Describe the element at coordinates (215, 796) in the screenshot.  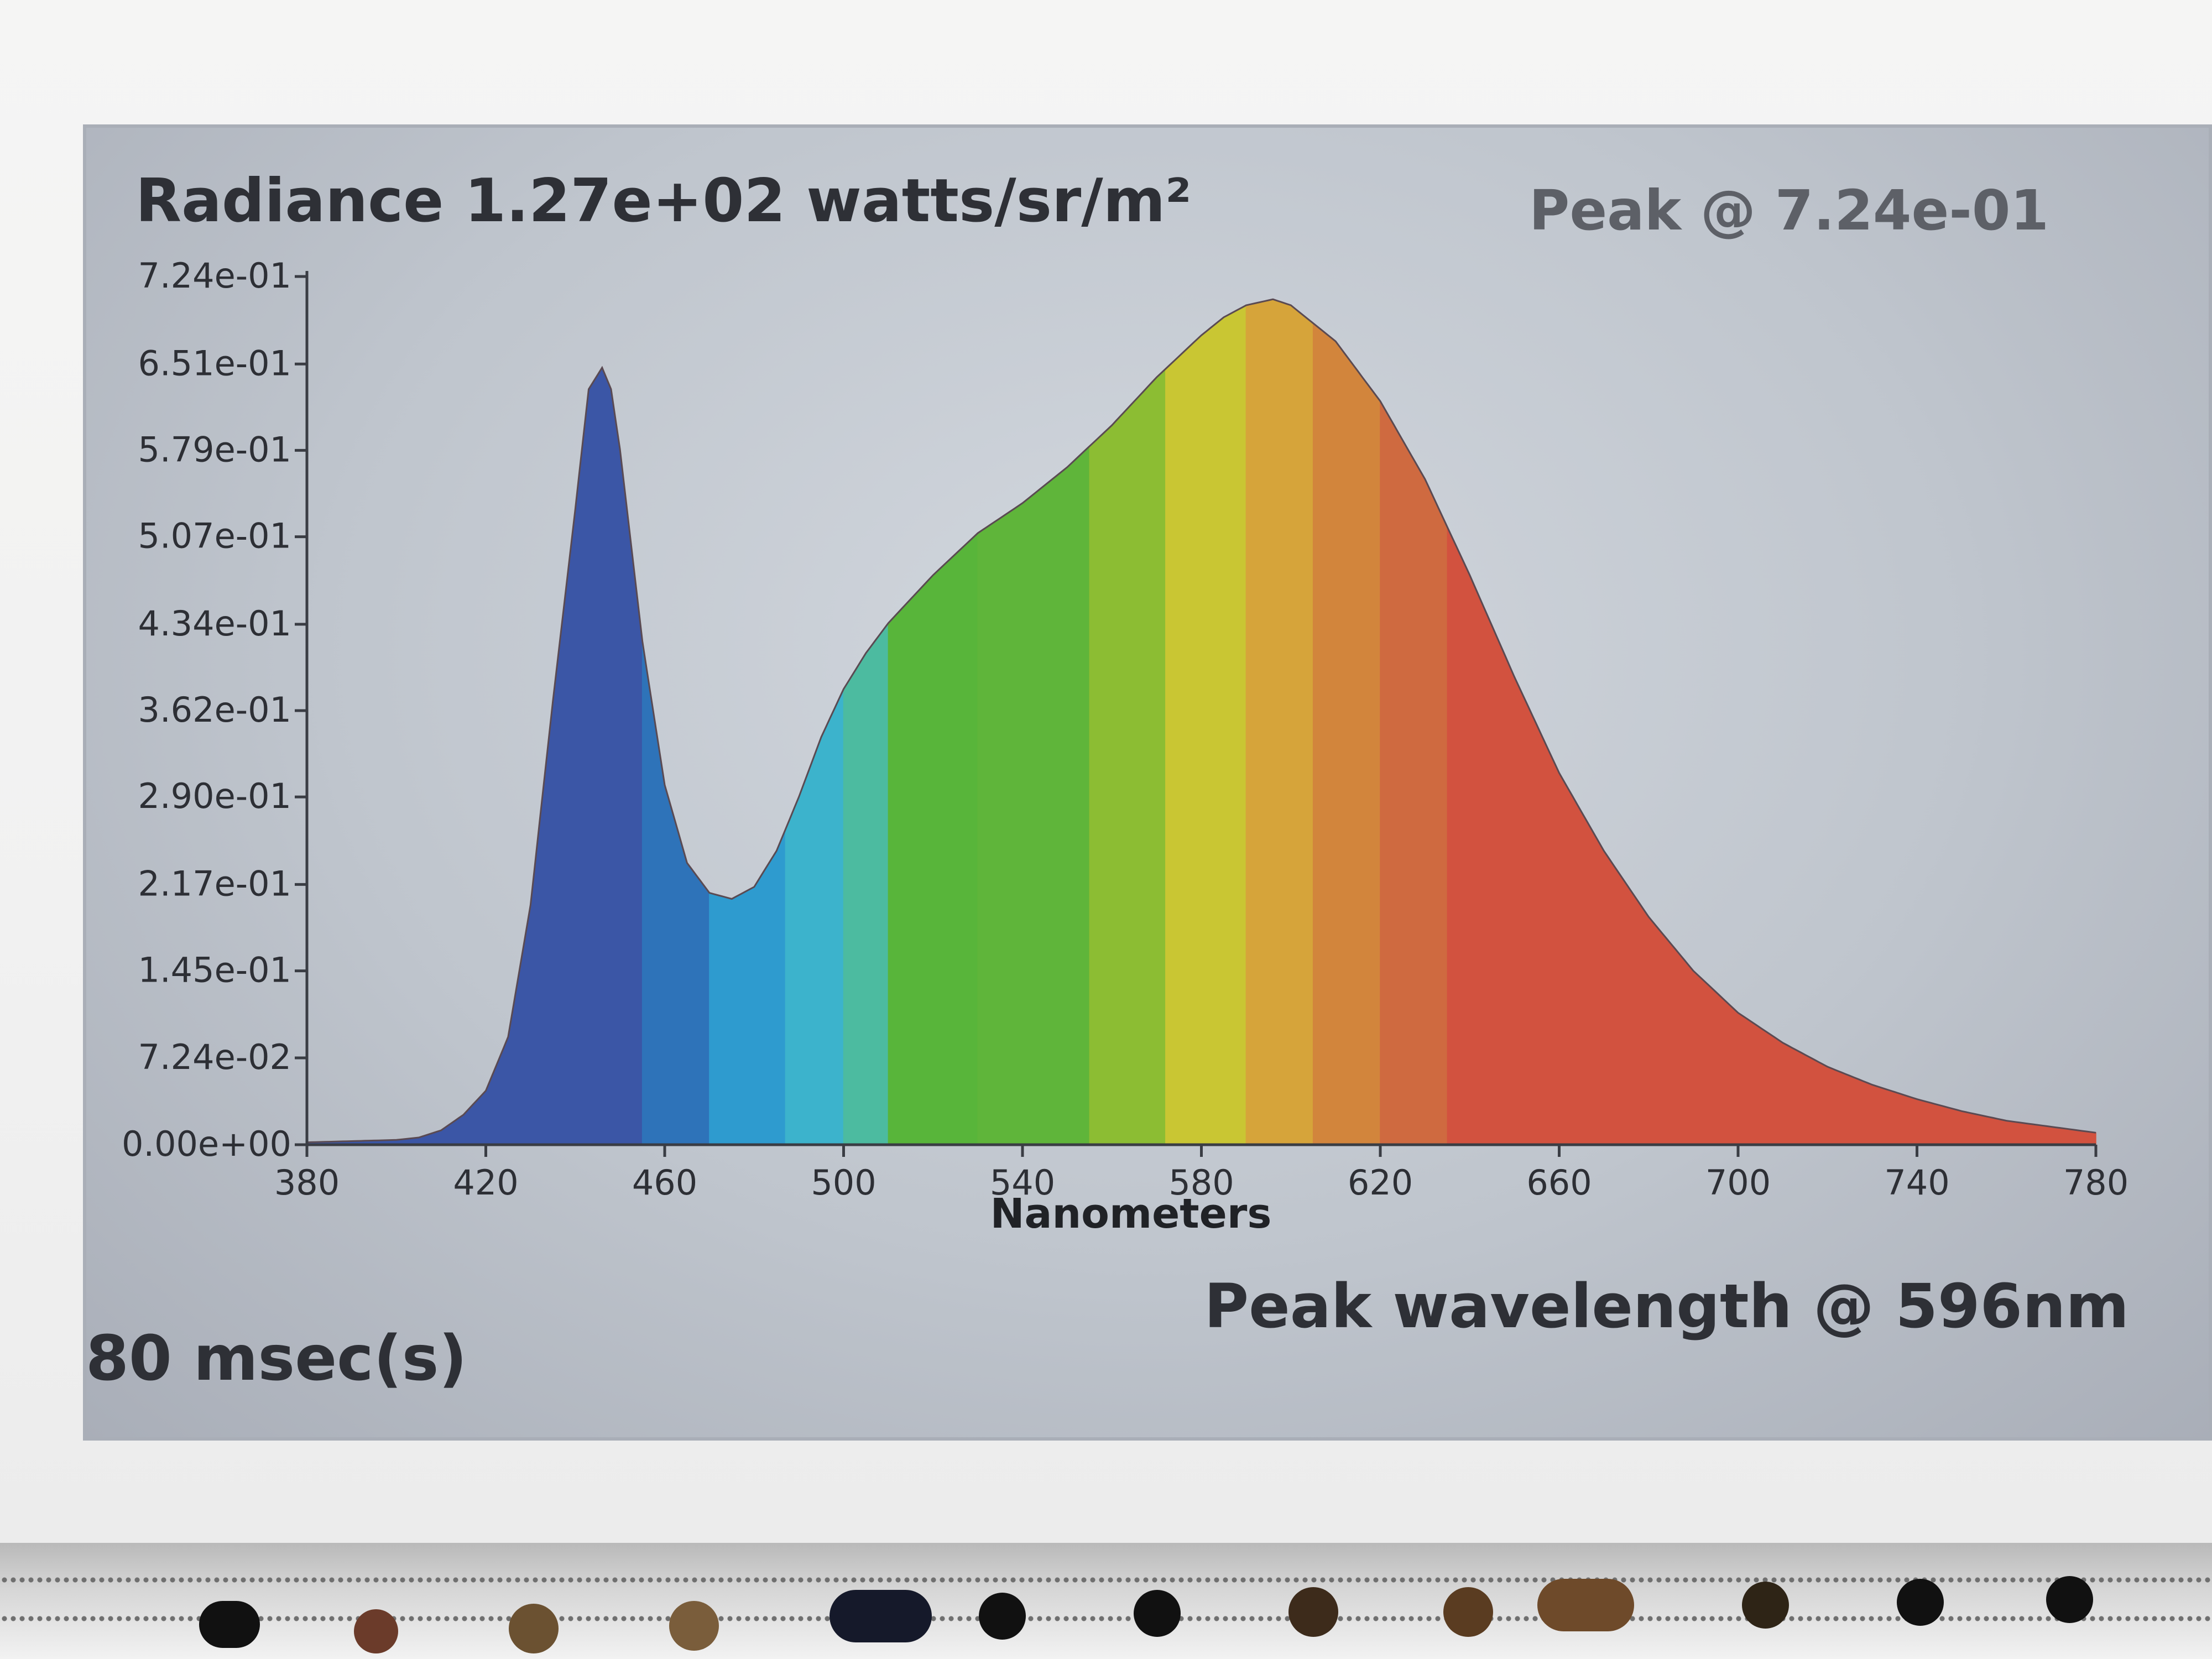
I see `y-tick-label: 2.90e-01` at that location.